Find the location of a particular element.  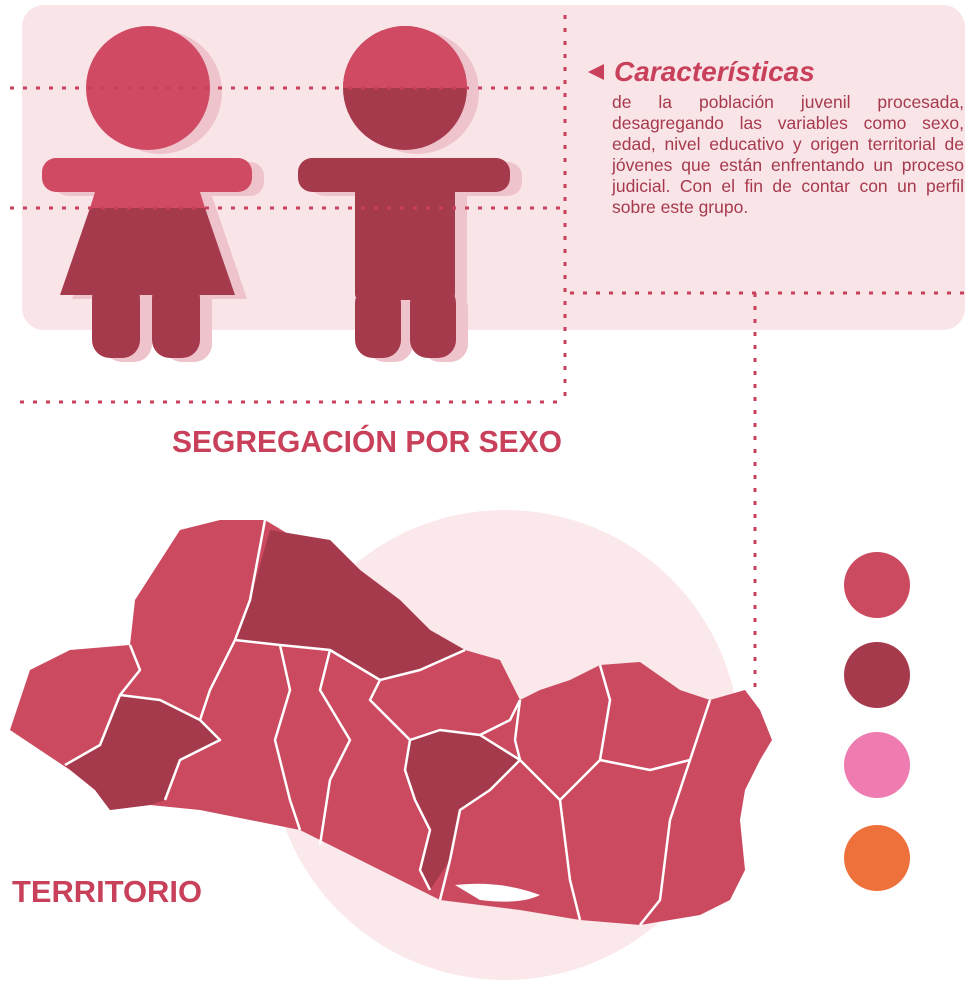

legend-swatches is located at coordinates (877, 721).